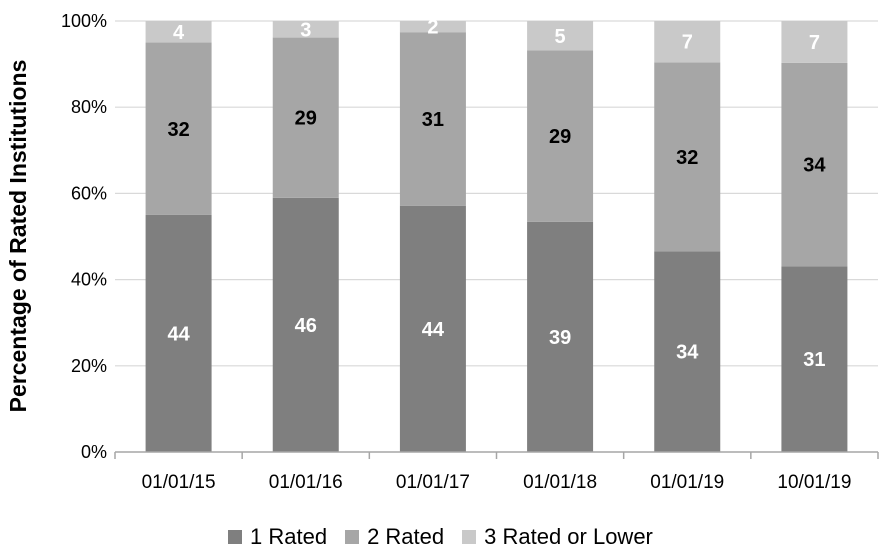 The height and width of the screenshot is (558, 886). I want to click on data-label: 2, so click(432, 28).